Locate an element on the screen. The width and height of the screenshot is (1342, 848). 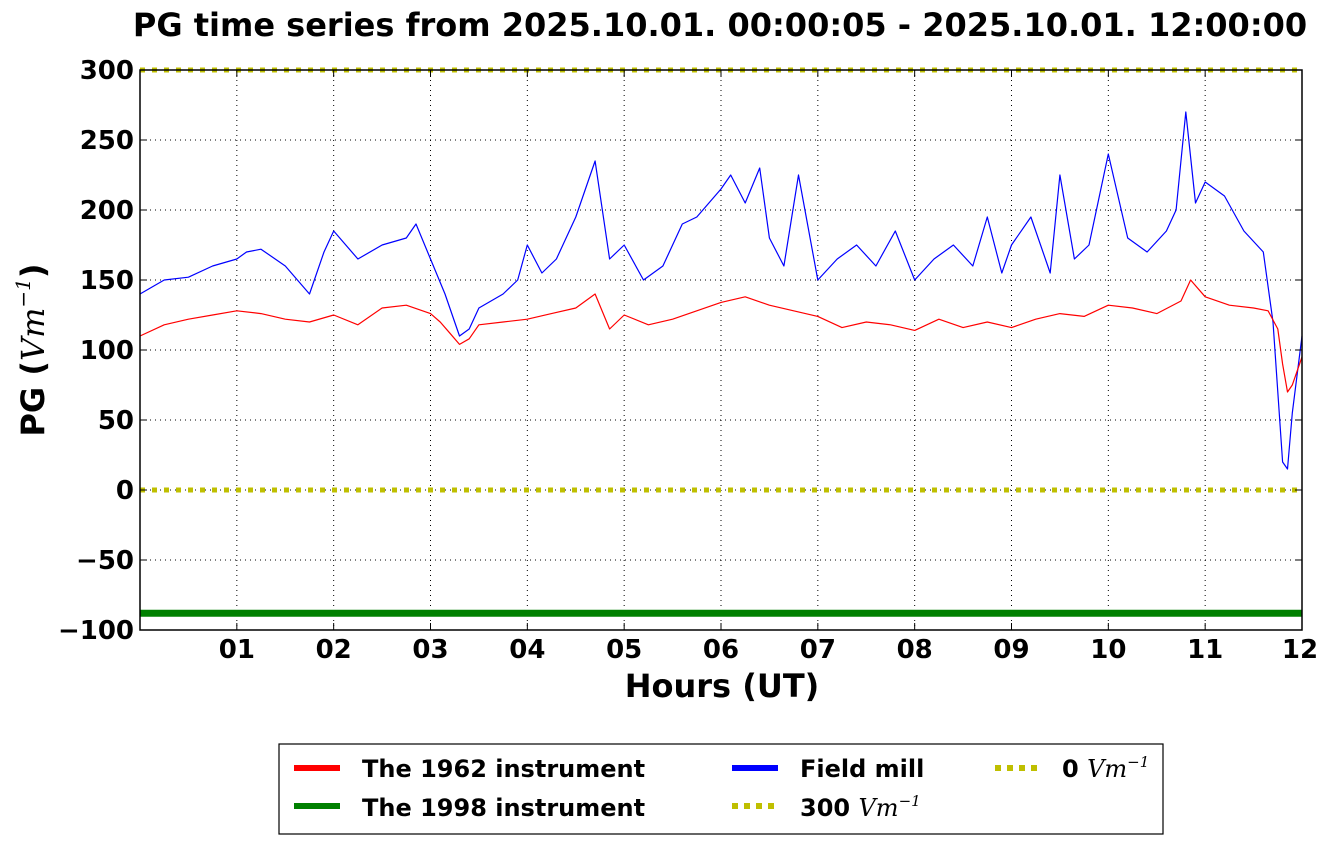
y-tick-label: −100 is located at coordinates (96, 631).